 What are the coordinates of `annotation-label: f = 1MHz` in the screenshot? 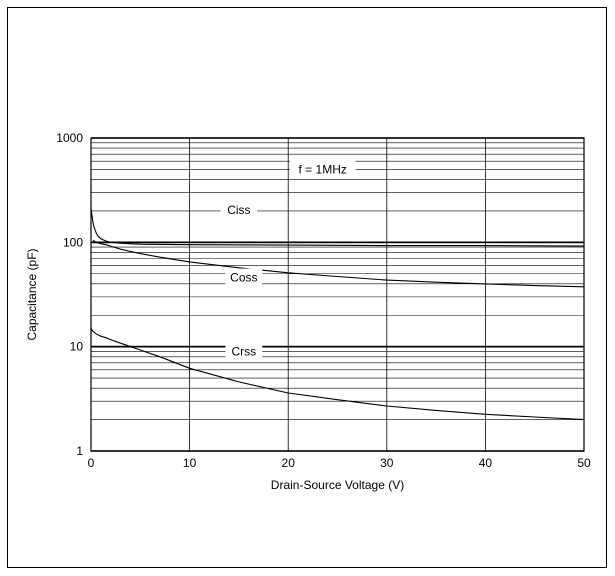 It's located at (323, 169).